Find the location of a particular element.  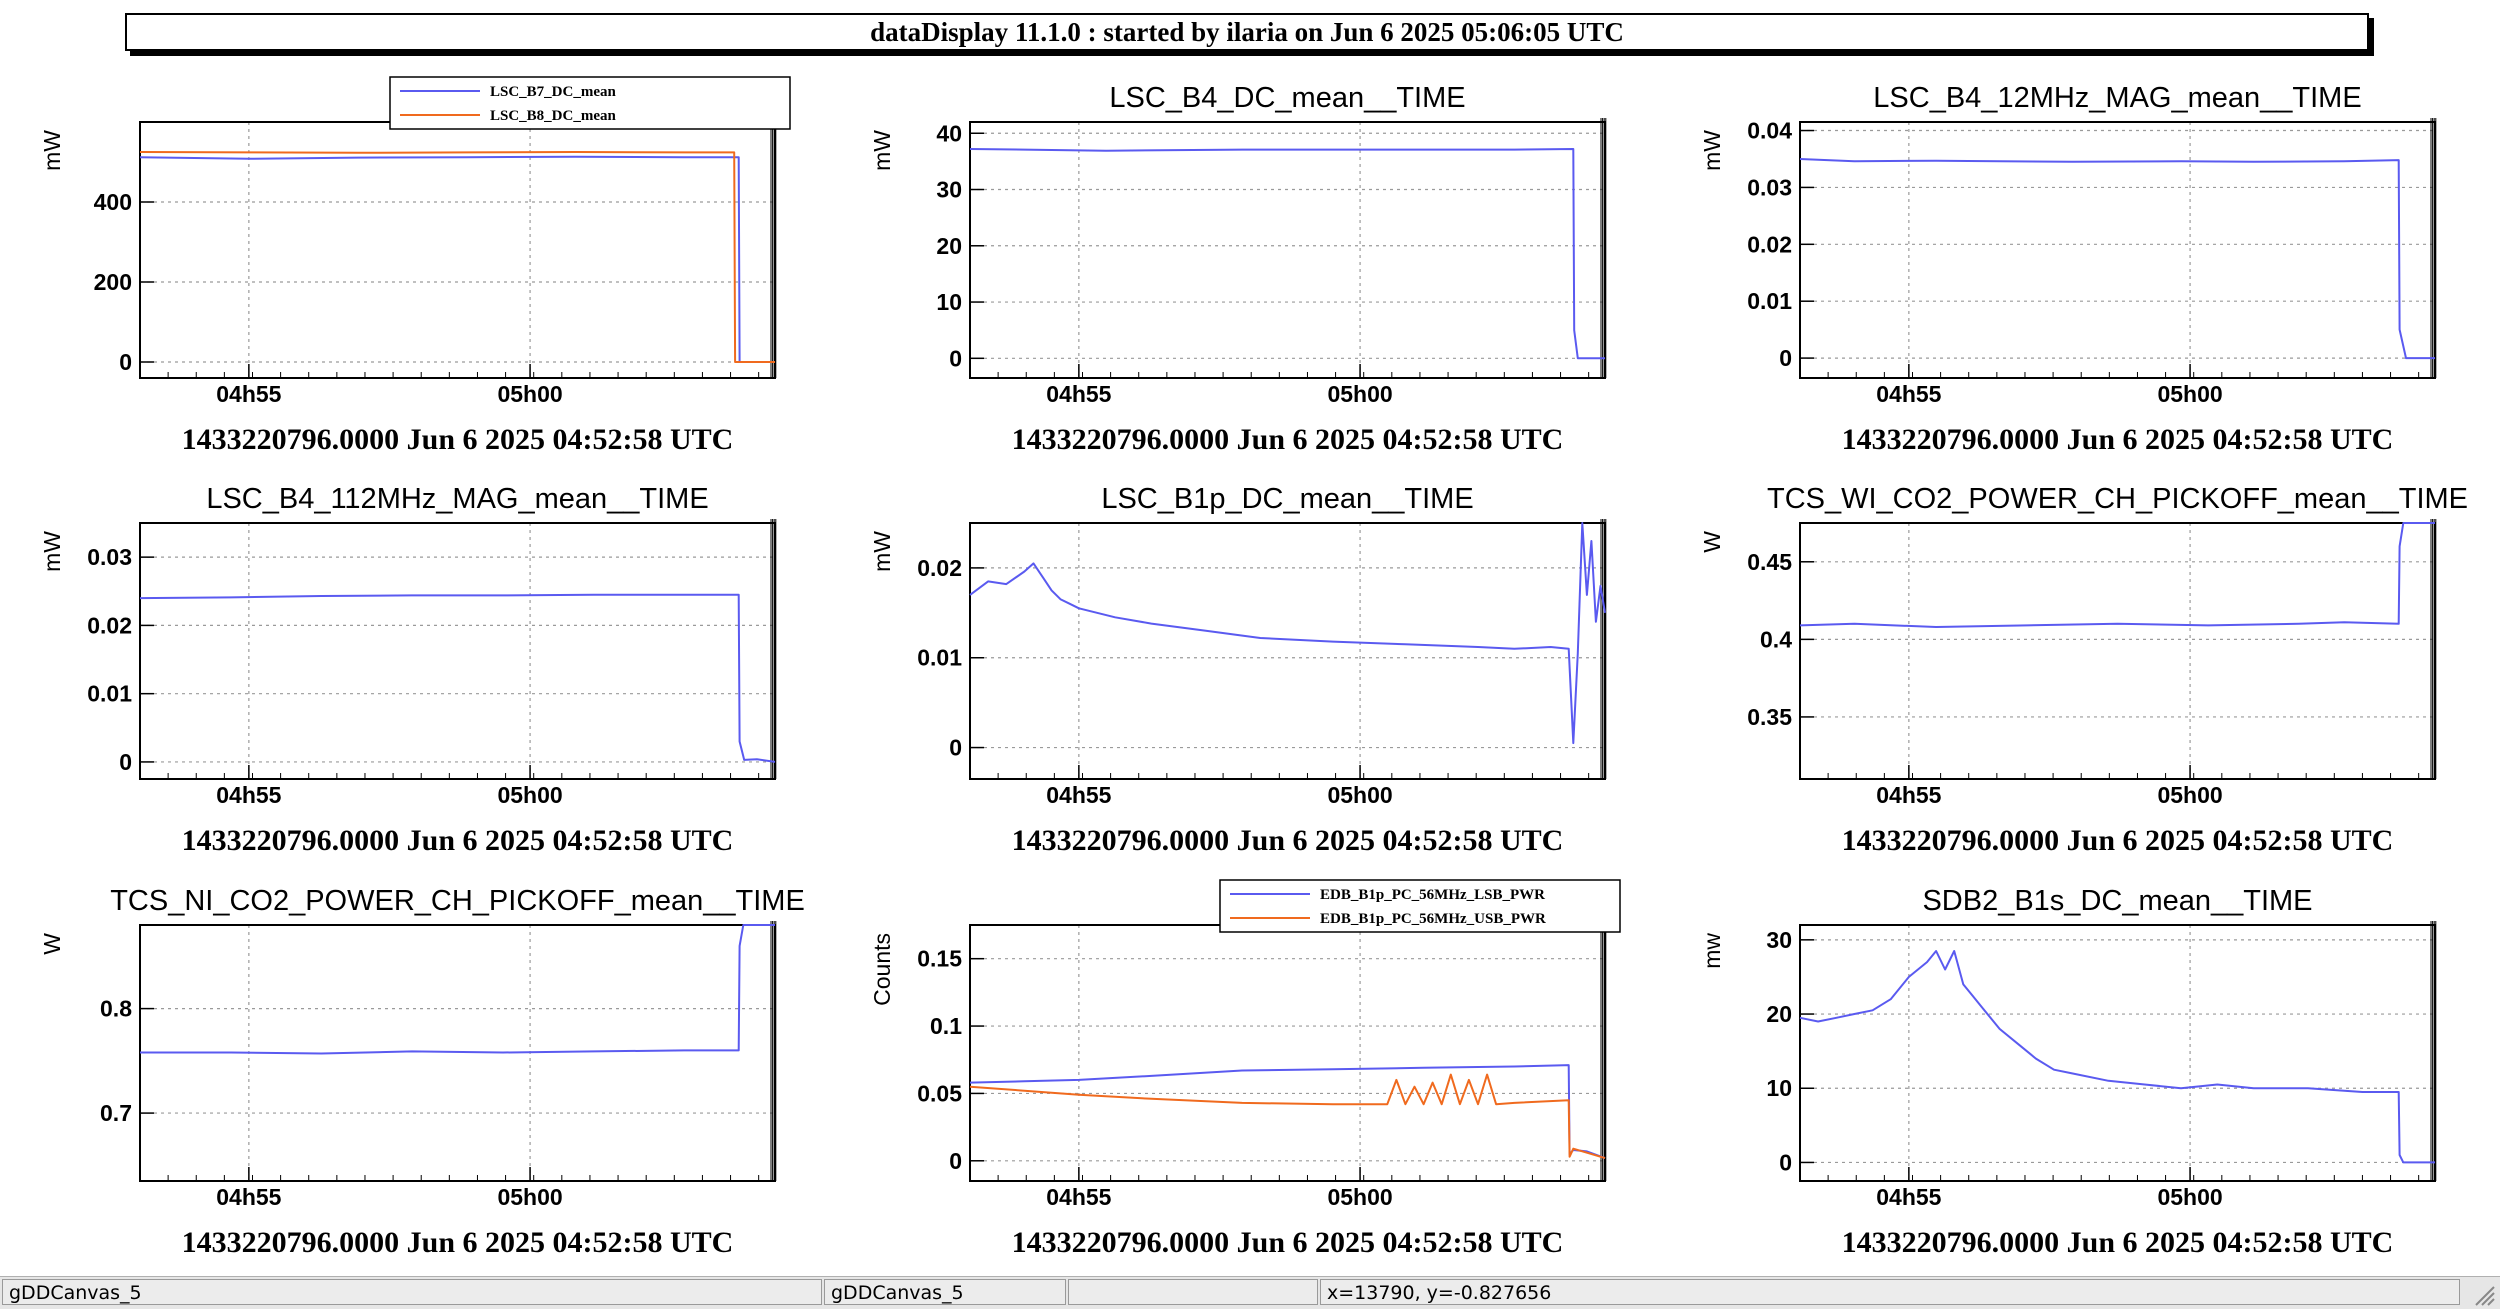

chart-title: SDB2_B1s_DC_mean__TIME is located at coordinates (2117, 901).